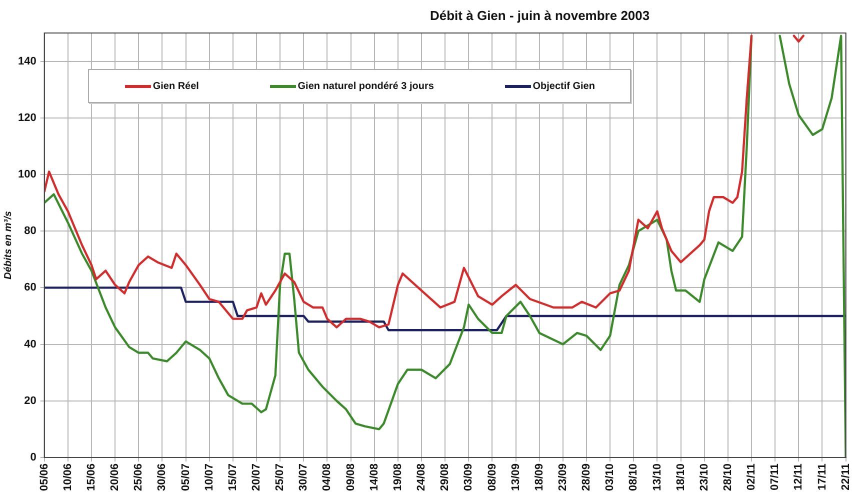 This screenshot has height=493, width=861. Describe the element at coordinates (327, 477) in the screenshot. I see `x-tick-label: 04/08` at that location.